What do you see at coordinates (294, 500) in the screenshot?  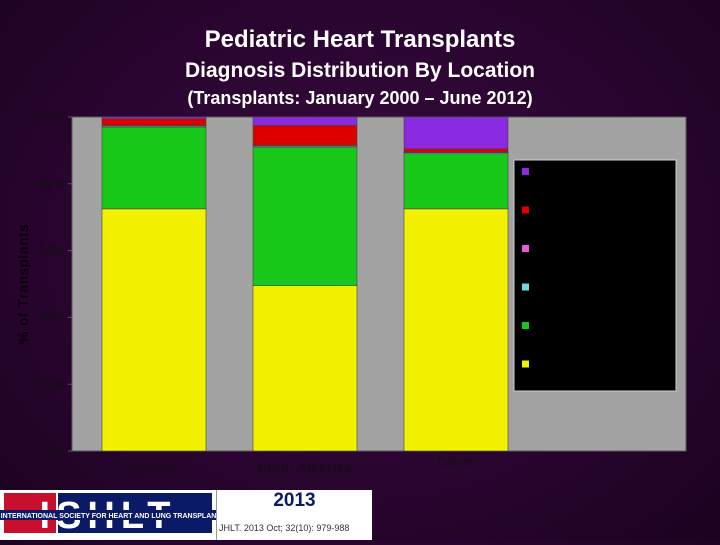 I see `publication-year: 2013` at bounding box center [294, 500].